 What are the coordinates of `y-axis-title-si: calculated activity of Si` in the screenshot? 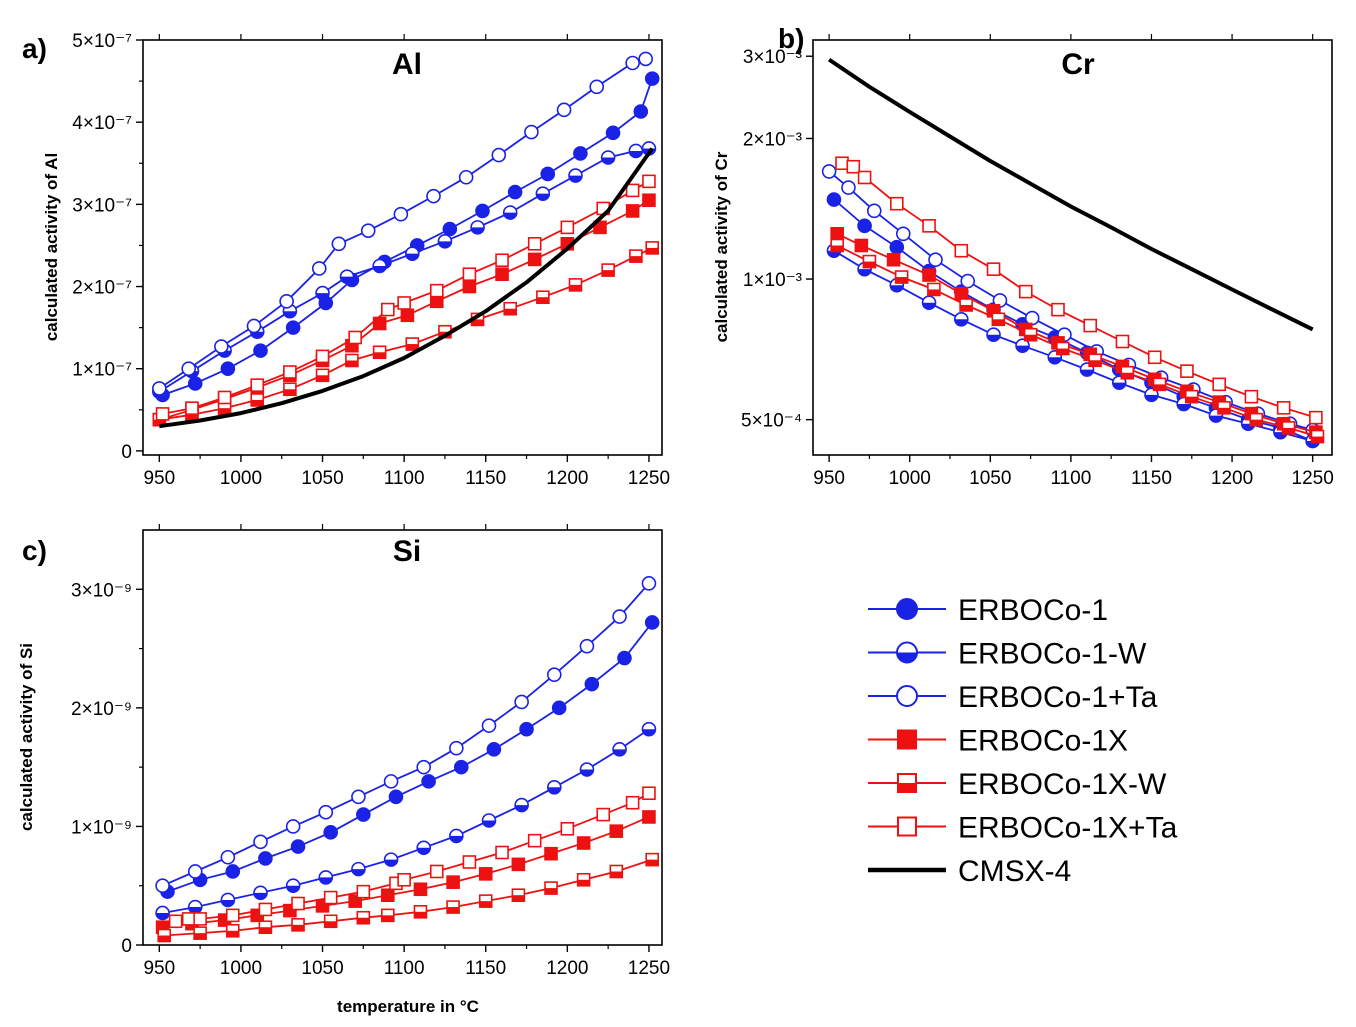 It's located at (26, 737).